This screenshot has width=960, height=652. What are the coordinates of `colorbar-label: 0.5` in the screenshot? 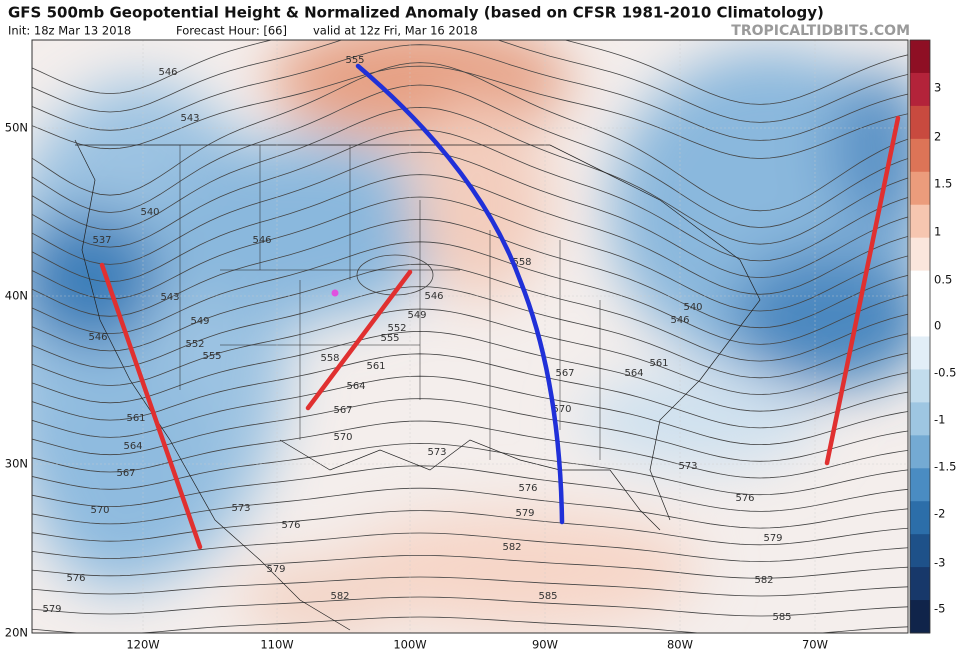 It's located at (943, 280).